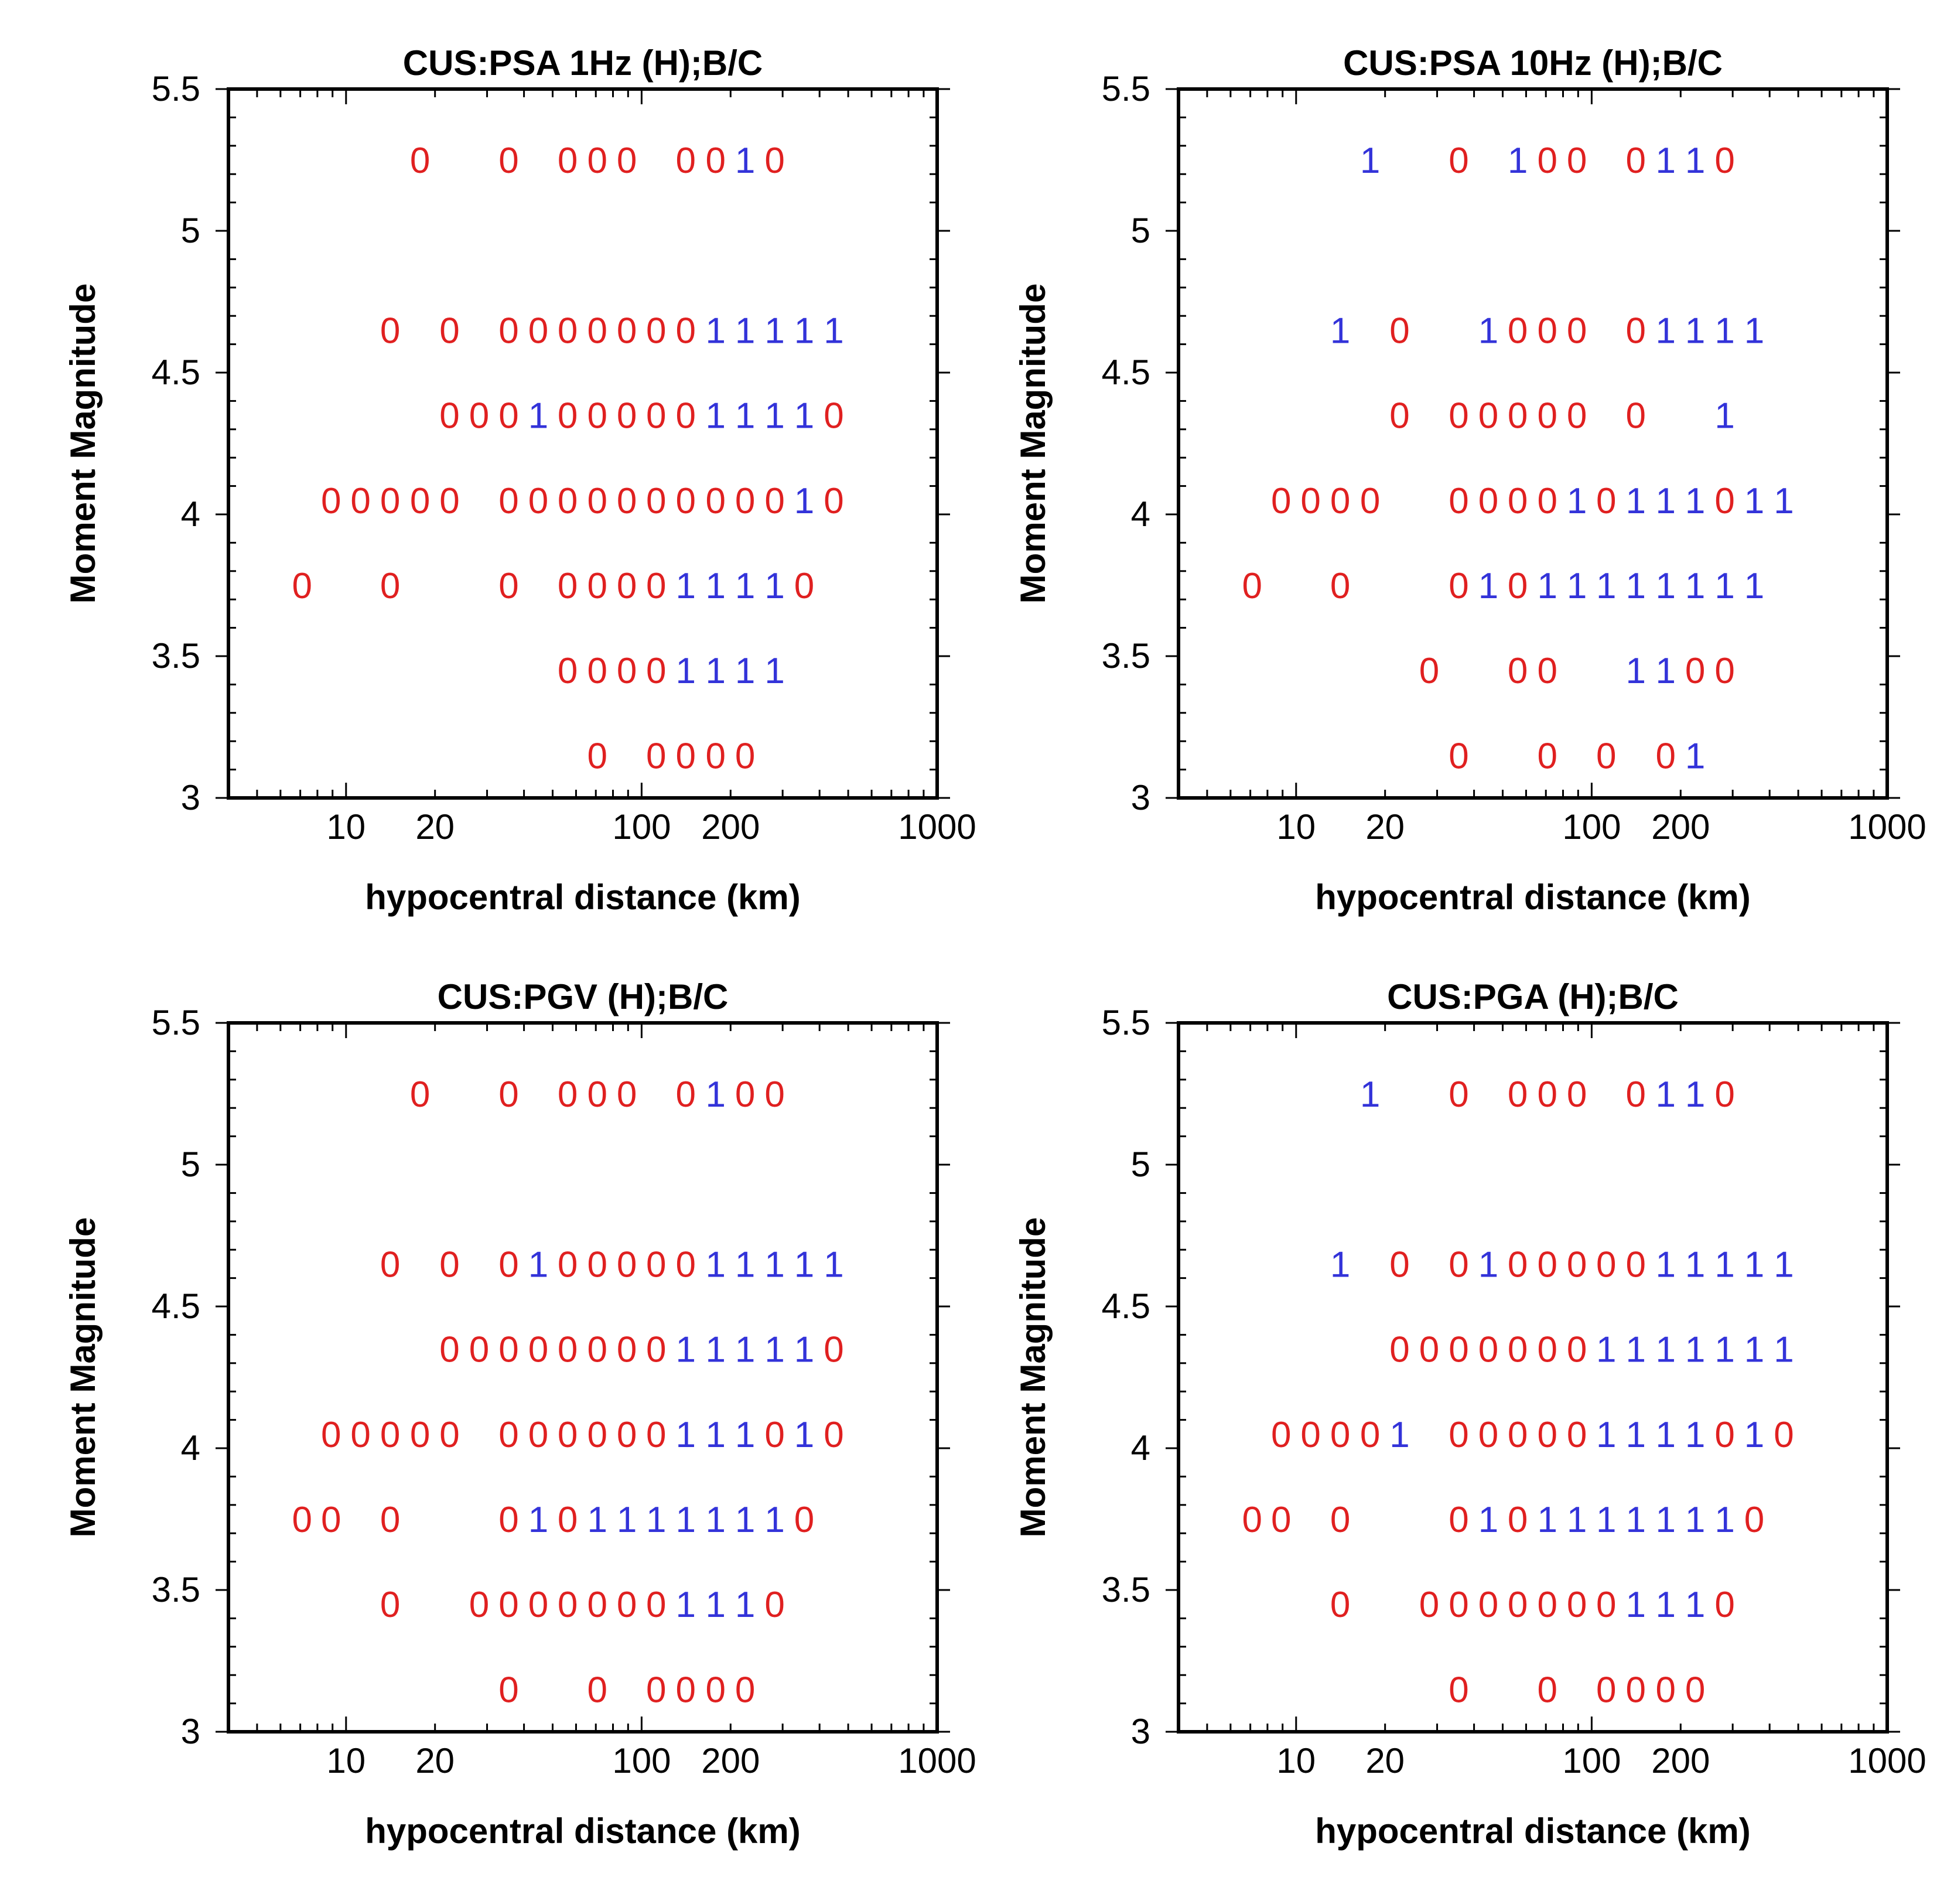  Describe the element at coordinates (583, 897) in the screenshot. I see `chart-0-xlabel: hypocentral distance (km)` at that location.